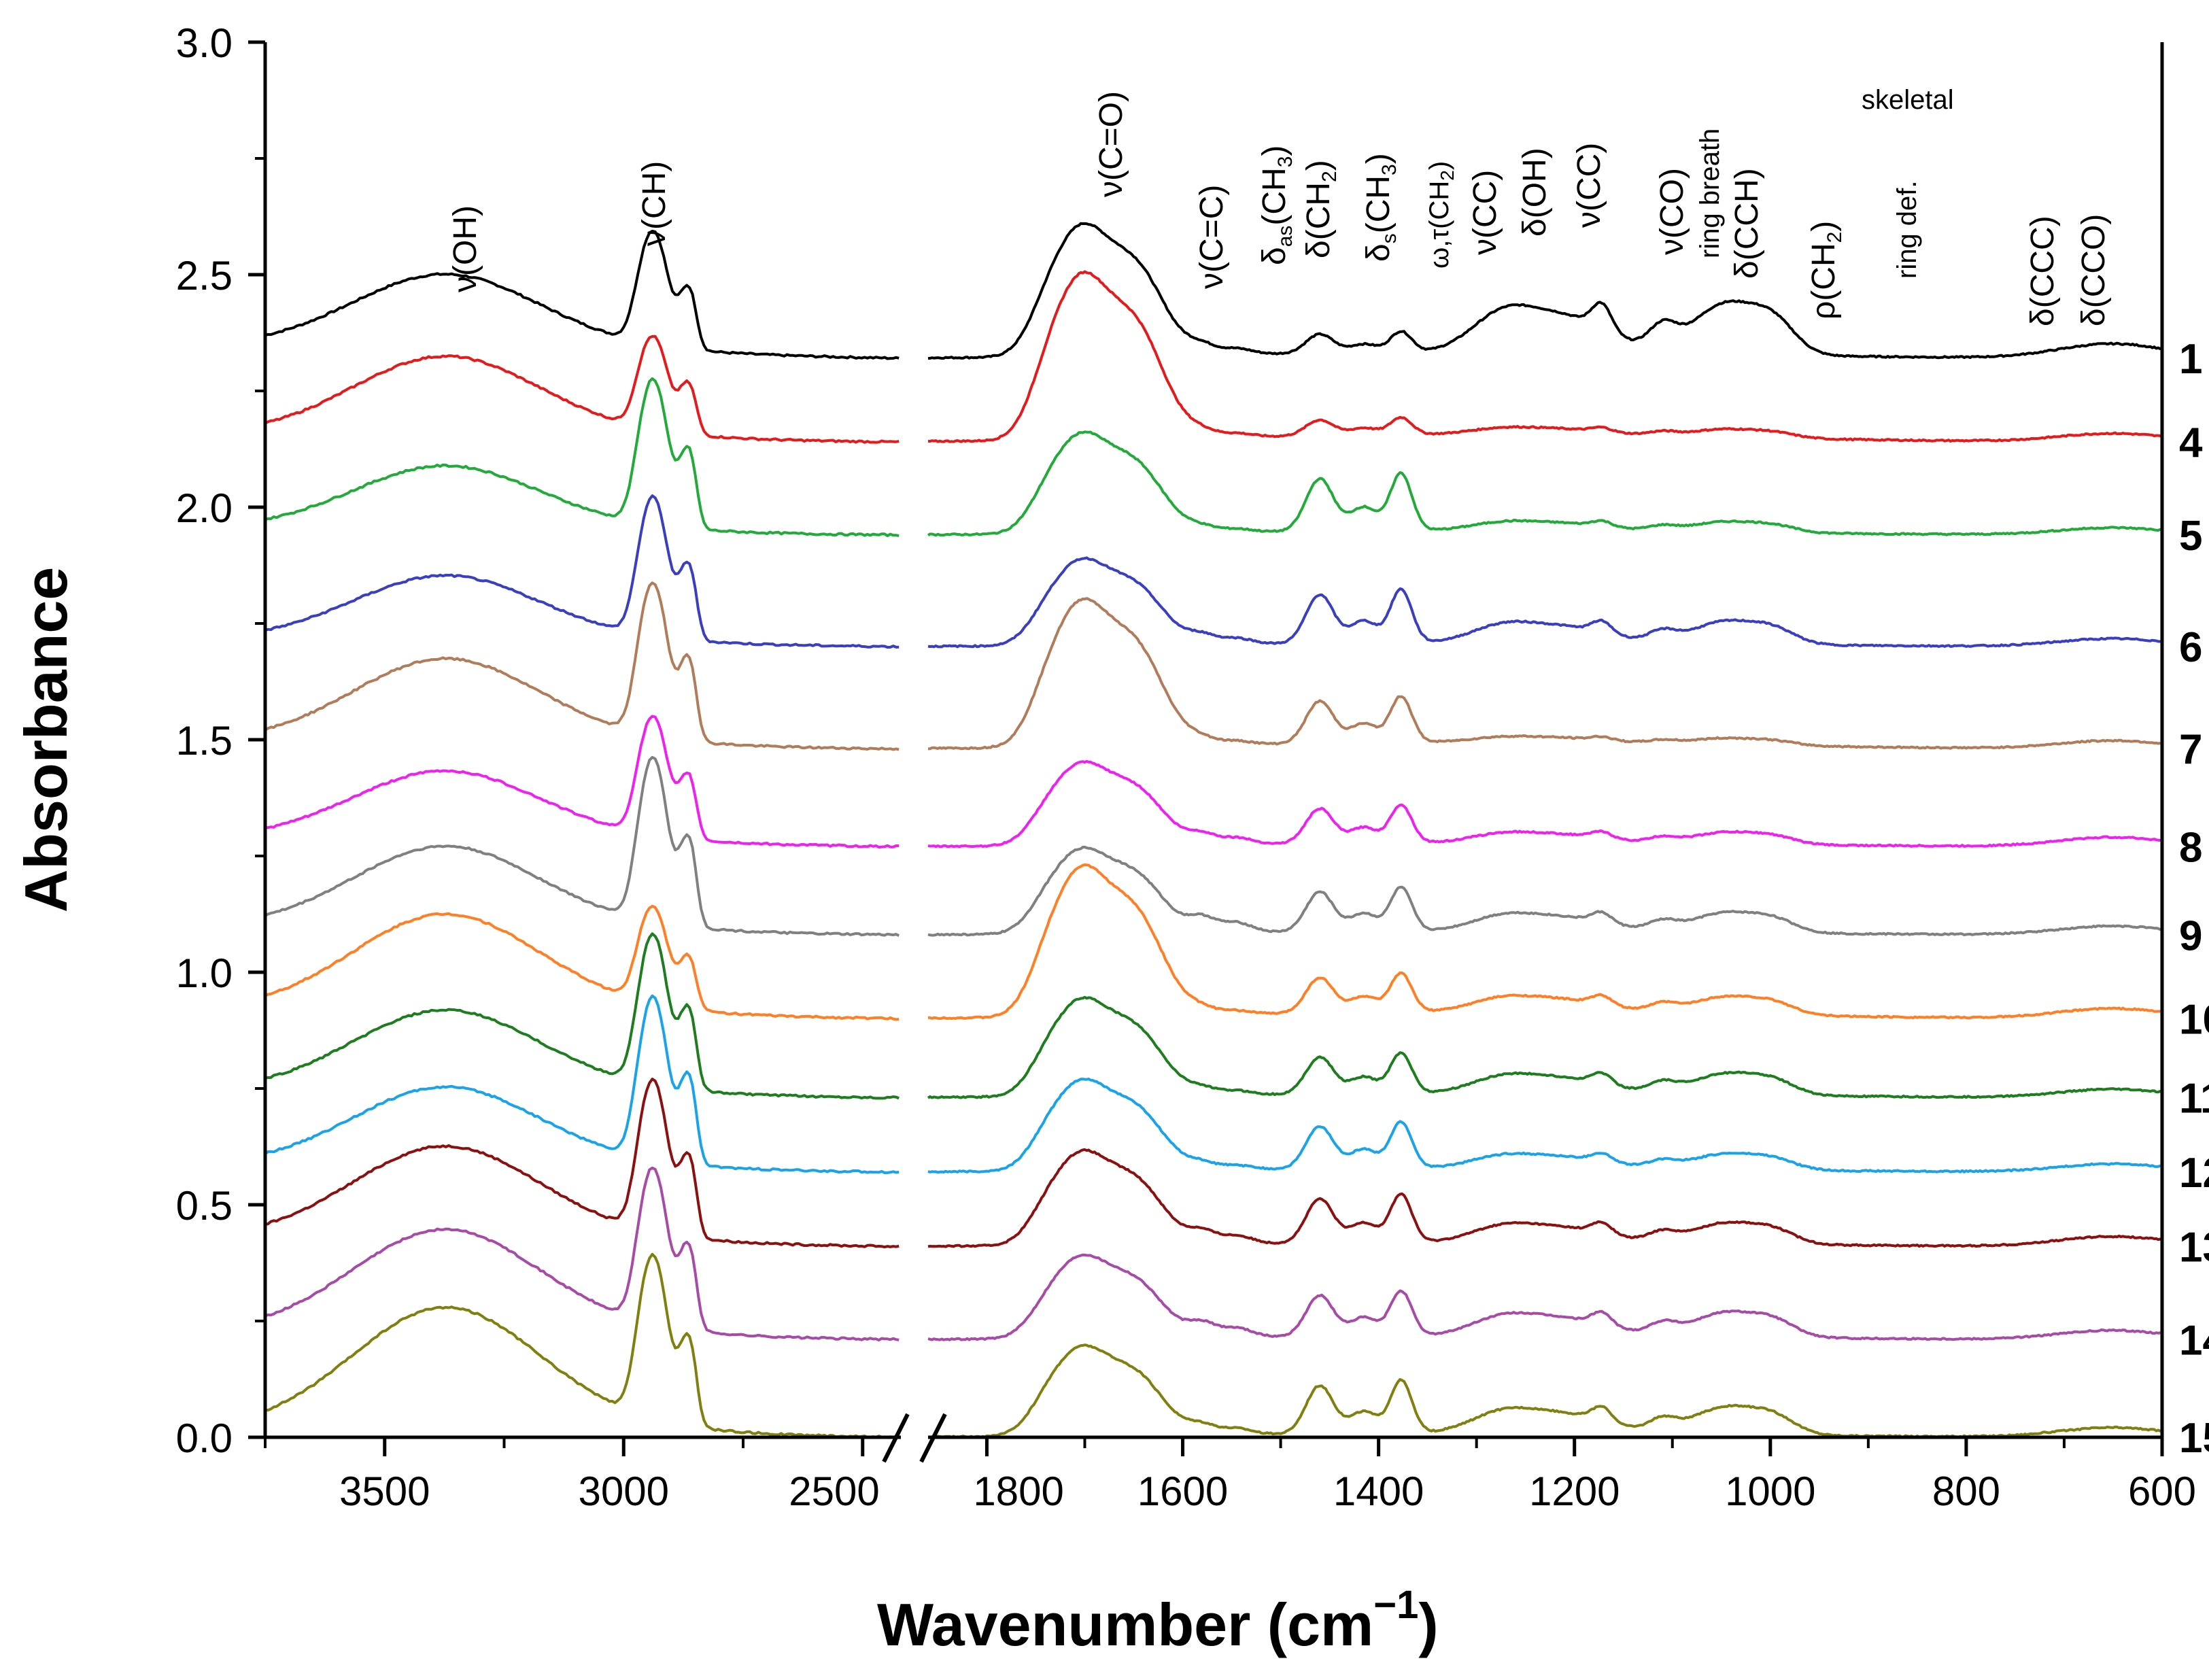 Image resolution: width=2209 pixels, height=1680 pixels. What do you see at coordinates (582, 571) in the screenshot?
I see `series-6-line-left` at bounding box center [582, 571].